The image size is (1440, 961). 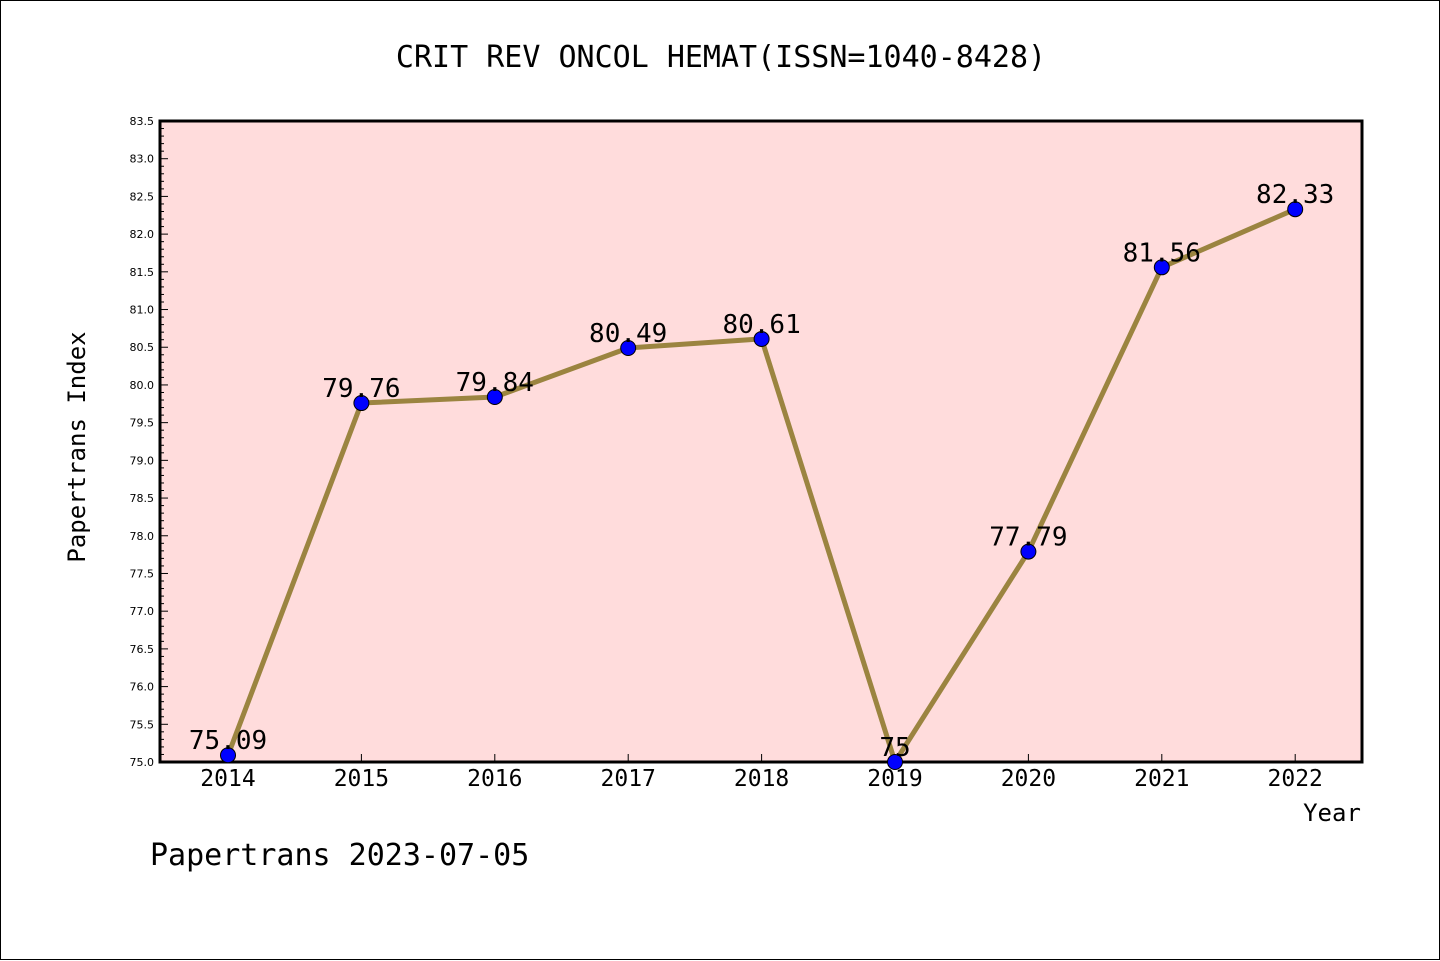 What do you see at coordinates (142, 196) in the screenshot?
I see `y-tick-label: 82.5` at bounding box center [142, 196].